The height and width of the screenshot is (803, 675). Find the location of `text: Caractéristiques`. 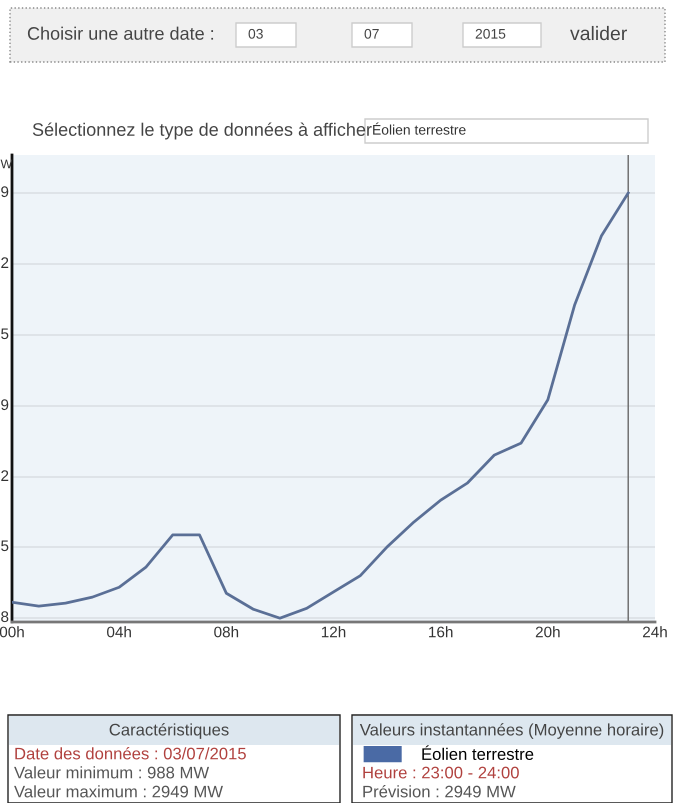

text: Caractéristiques is located at coordinates (169, 731).